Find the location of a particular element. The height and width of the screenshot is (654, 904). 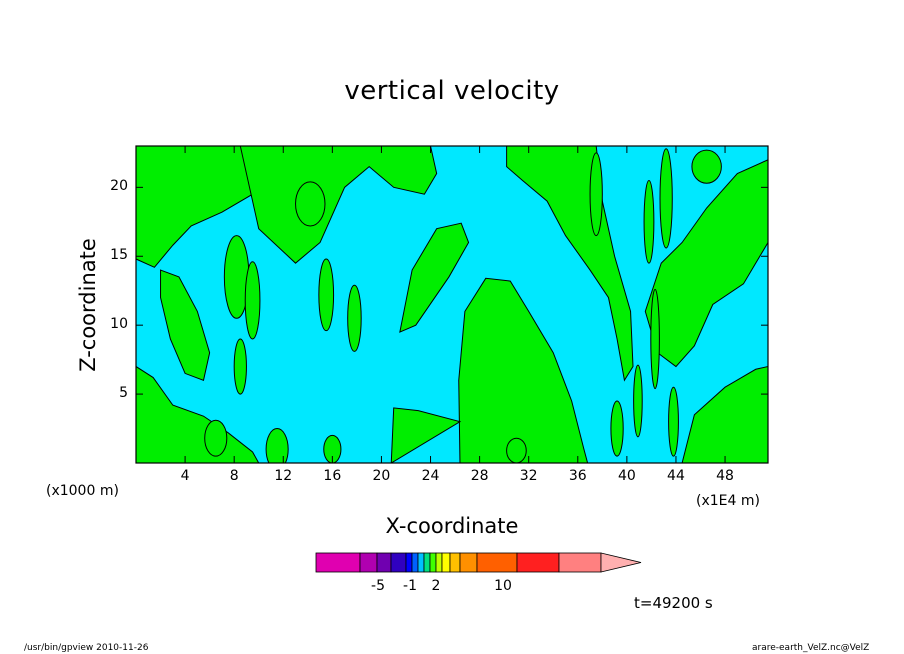

x-tick-label: 20 is located at coordinates (381, 476).